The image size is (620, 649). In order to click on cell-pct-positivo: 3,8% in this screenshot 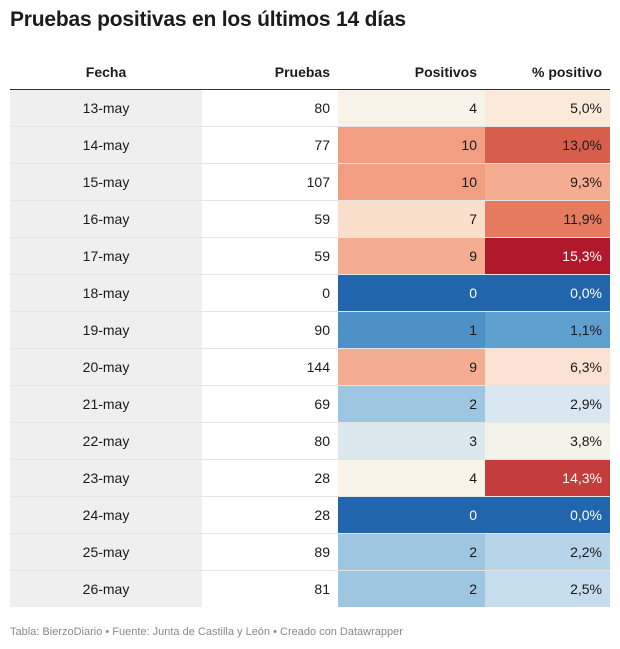, I will do `click(547, 441)`.